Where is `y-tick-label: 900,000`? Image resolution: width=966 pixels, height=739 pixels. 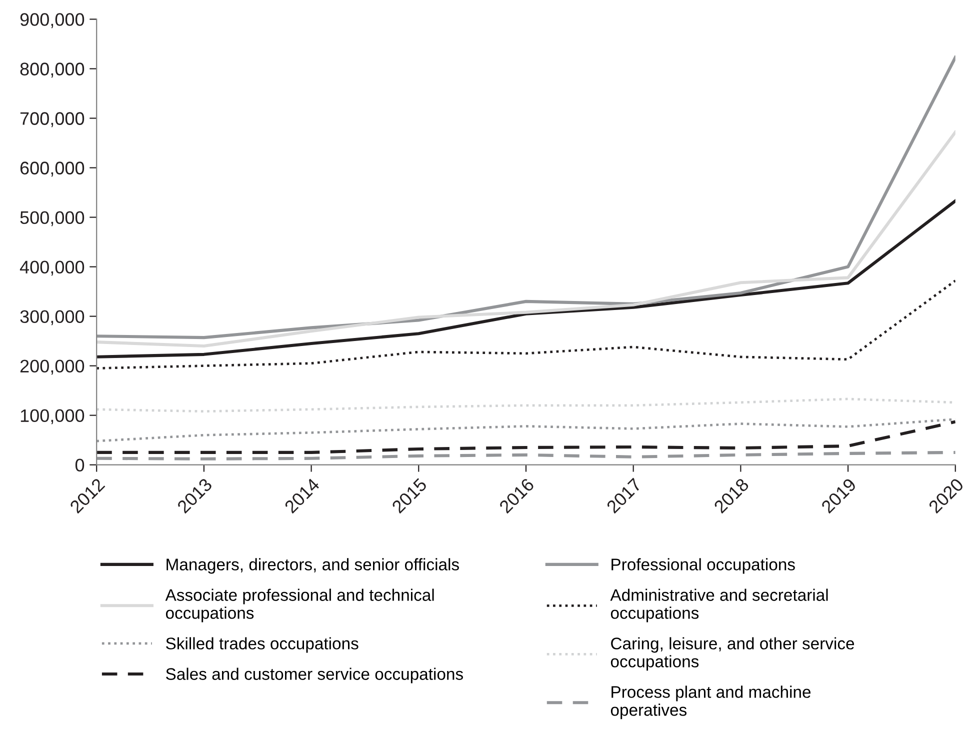
y-tick-label: 900,000 is located at coordinates (52, 20).